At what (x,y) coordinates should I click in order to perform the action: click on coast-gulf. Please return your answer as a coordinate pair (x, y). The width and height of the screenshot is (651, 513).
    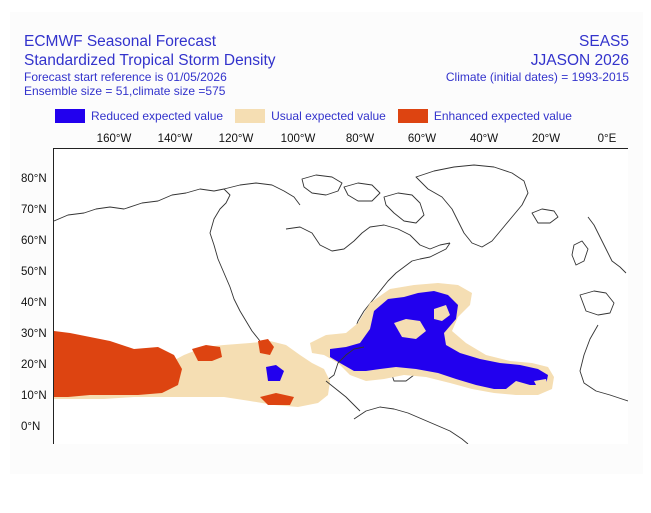
    Looking at the image, I should click on (351, 355).